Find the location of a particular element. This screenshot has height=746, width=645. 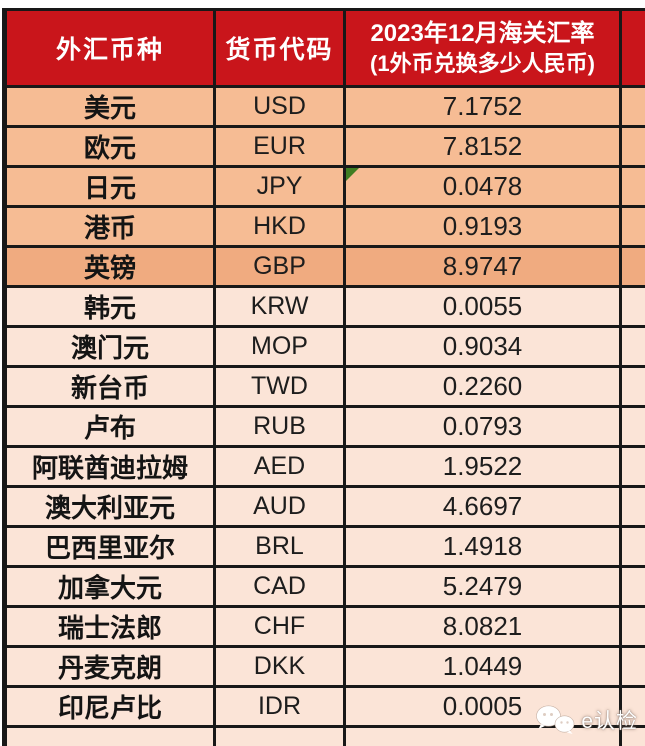

table-row-cropped is located at coordinates (323, 735).